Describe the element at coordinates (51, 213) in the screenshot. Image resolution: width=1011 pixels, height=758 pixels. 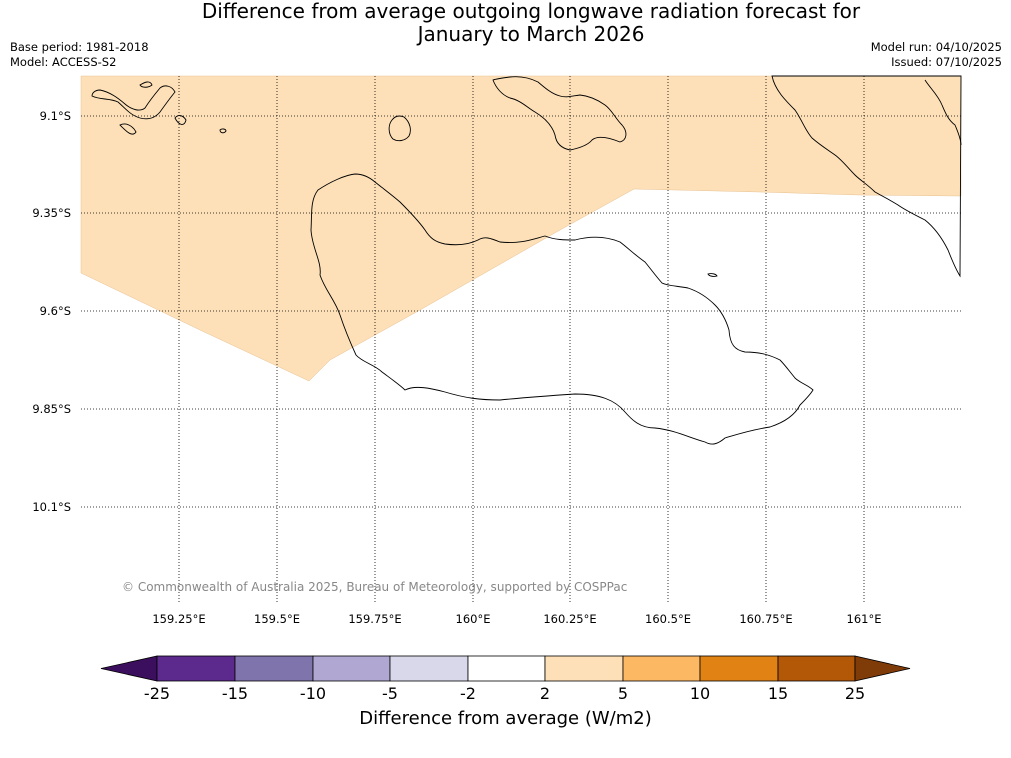
I see `lat-label-2: 9.35°S` at that location.